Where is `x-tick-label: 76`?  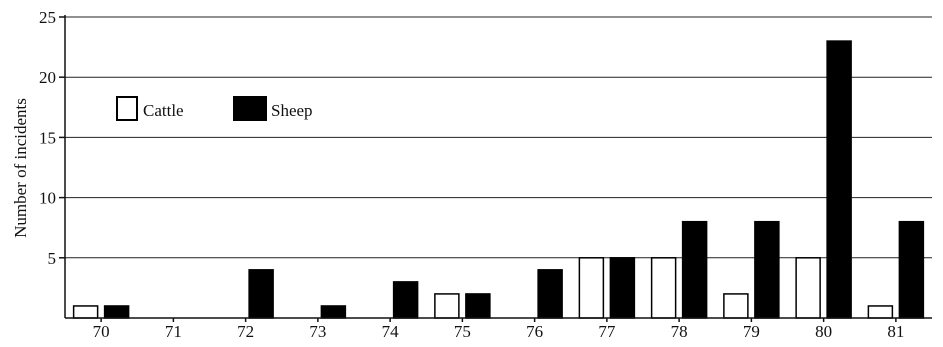
x-tick-label: 76 is located at coordinates (534, 331).